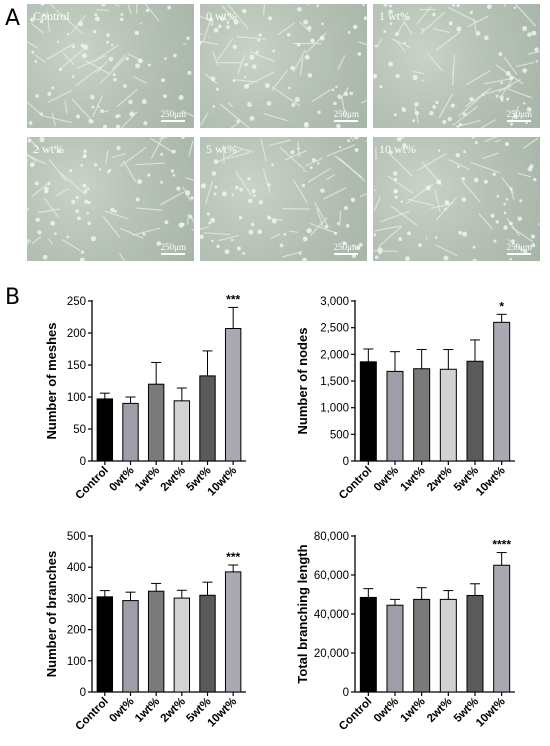  I want to click on bar-5wt%, so click(207, 418).